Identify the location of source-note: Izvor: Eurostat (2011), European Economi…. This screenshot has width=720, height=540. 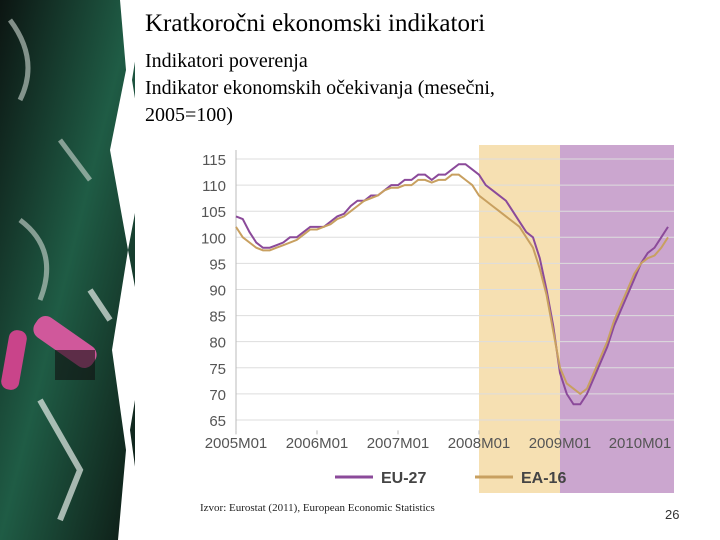
(317, 508).